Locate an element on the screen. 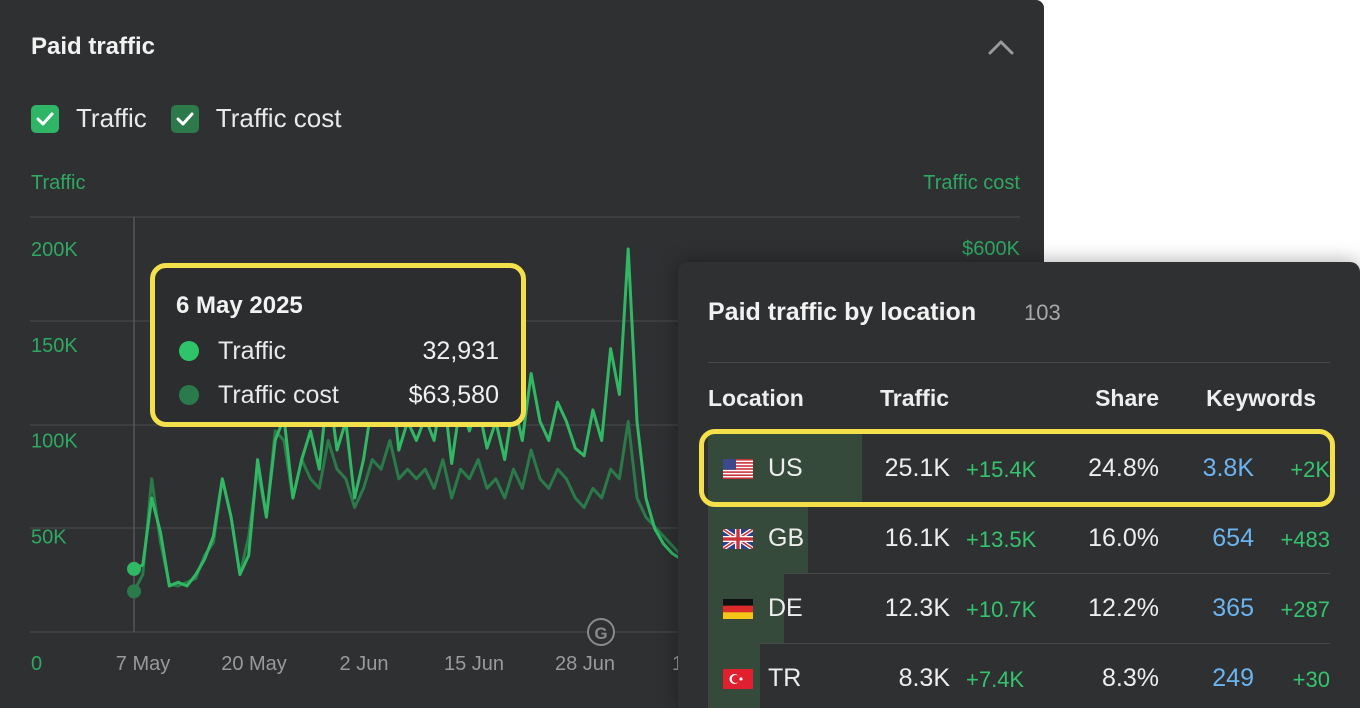 Image resolution: width=1360 pixels, height=708 pixels. svg-text: G is located at coordinates (600, 633).